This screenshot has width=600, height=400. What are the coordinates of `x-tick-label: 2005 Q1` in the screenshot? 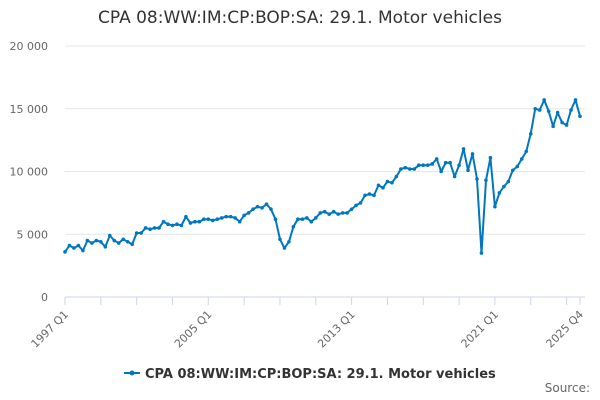 It's located at (193, 329).